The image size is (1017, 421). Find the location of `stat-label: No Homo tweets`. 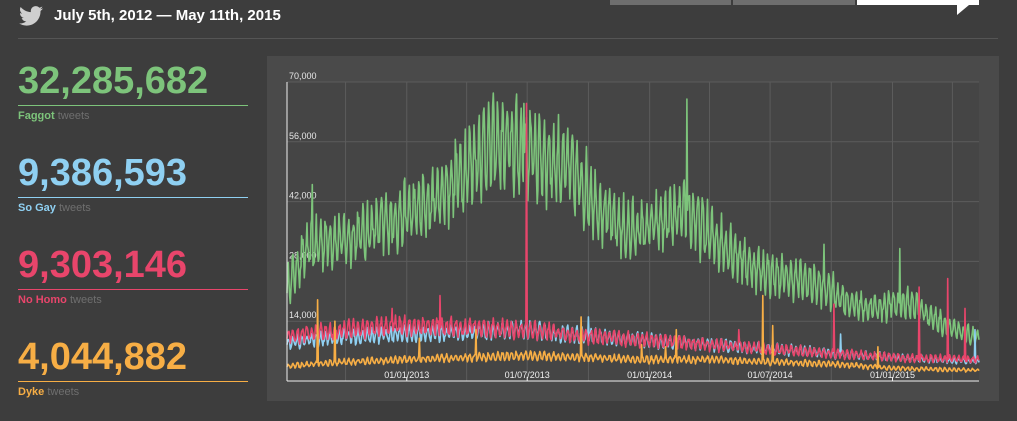

stat-label: No Homo tweets is located at coordinates (133, 300).